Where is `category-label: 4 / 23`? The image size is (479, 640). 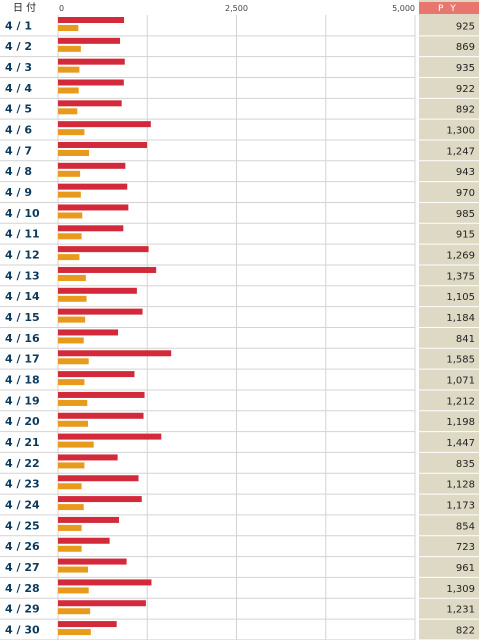 category-label: 4 / 23 is located at coordinates (22, 484).